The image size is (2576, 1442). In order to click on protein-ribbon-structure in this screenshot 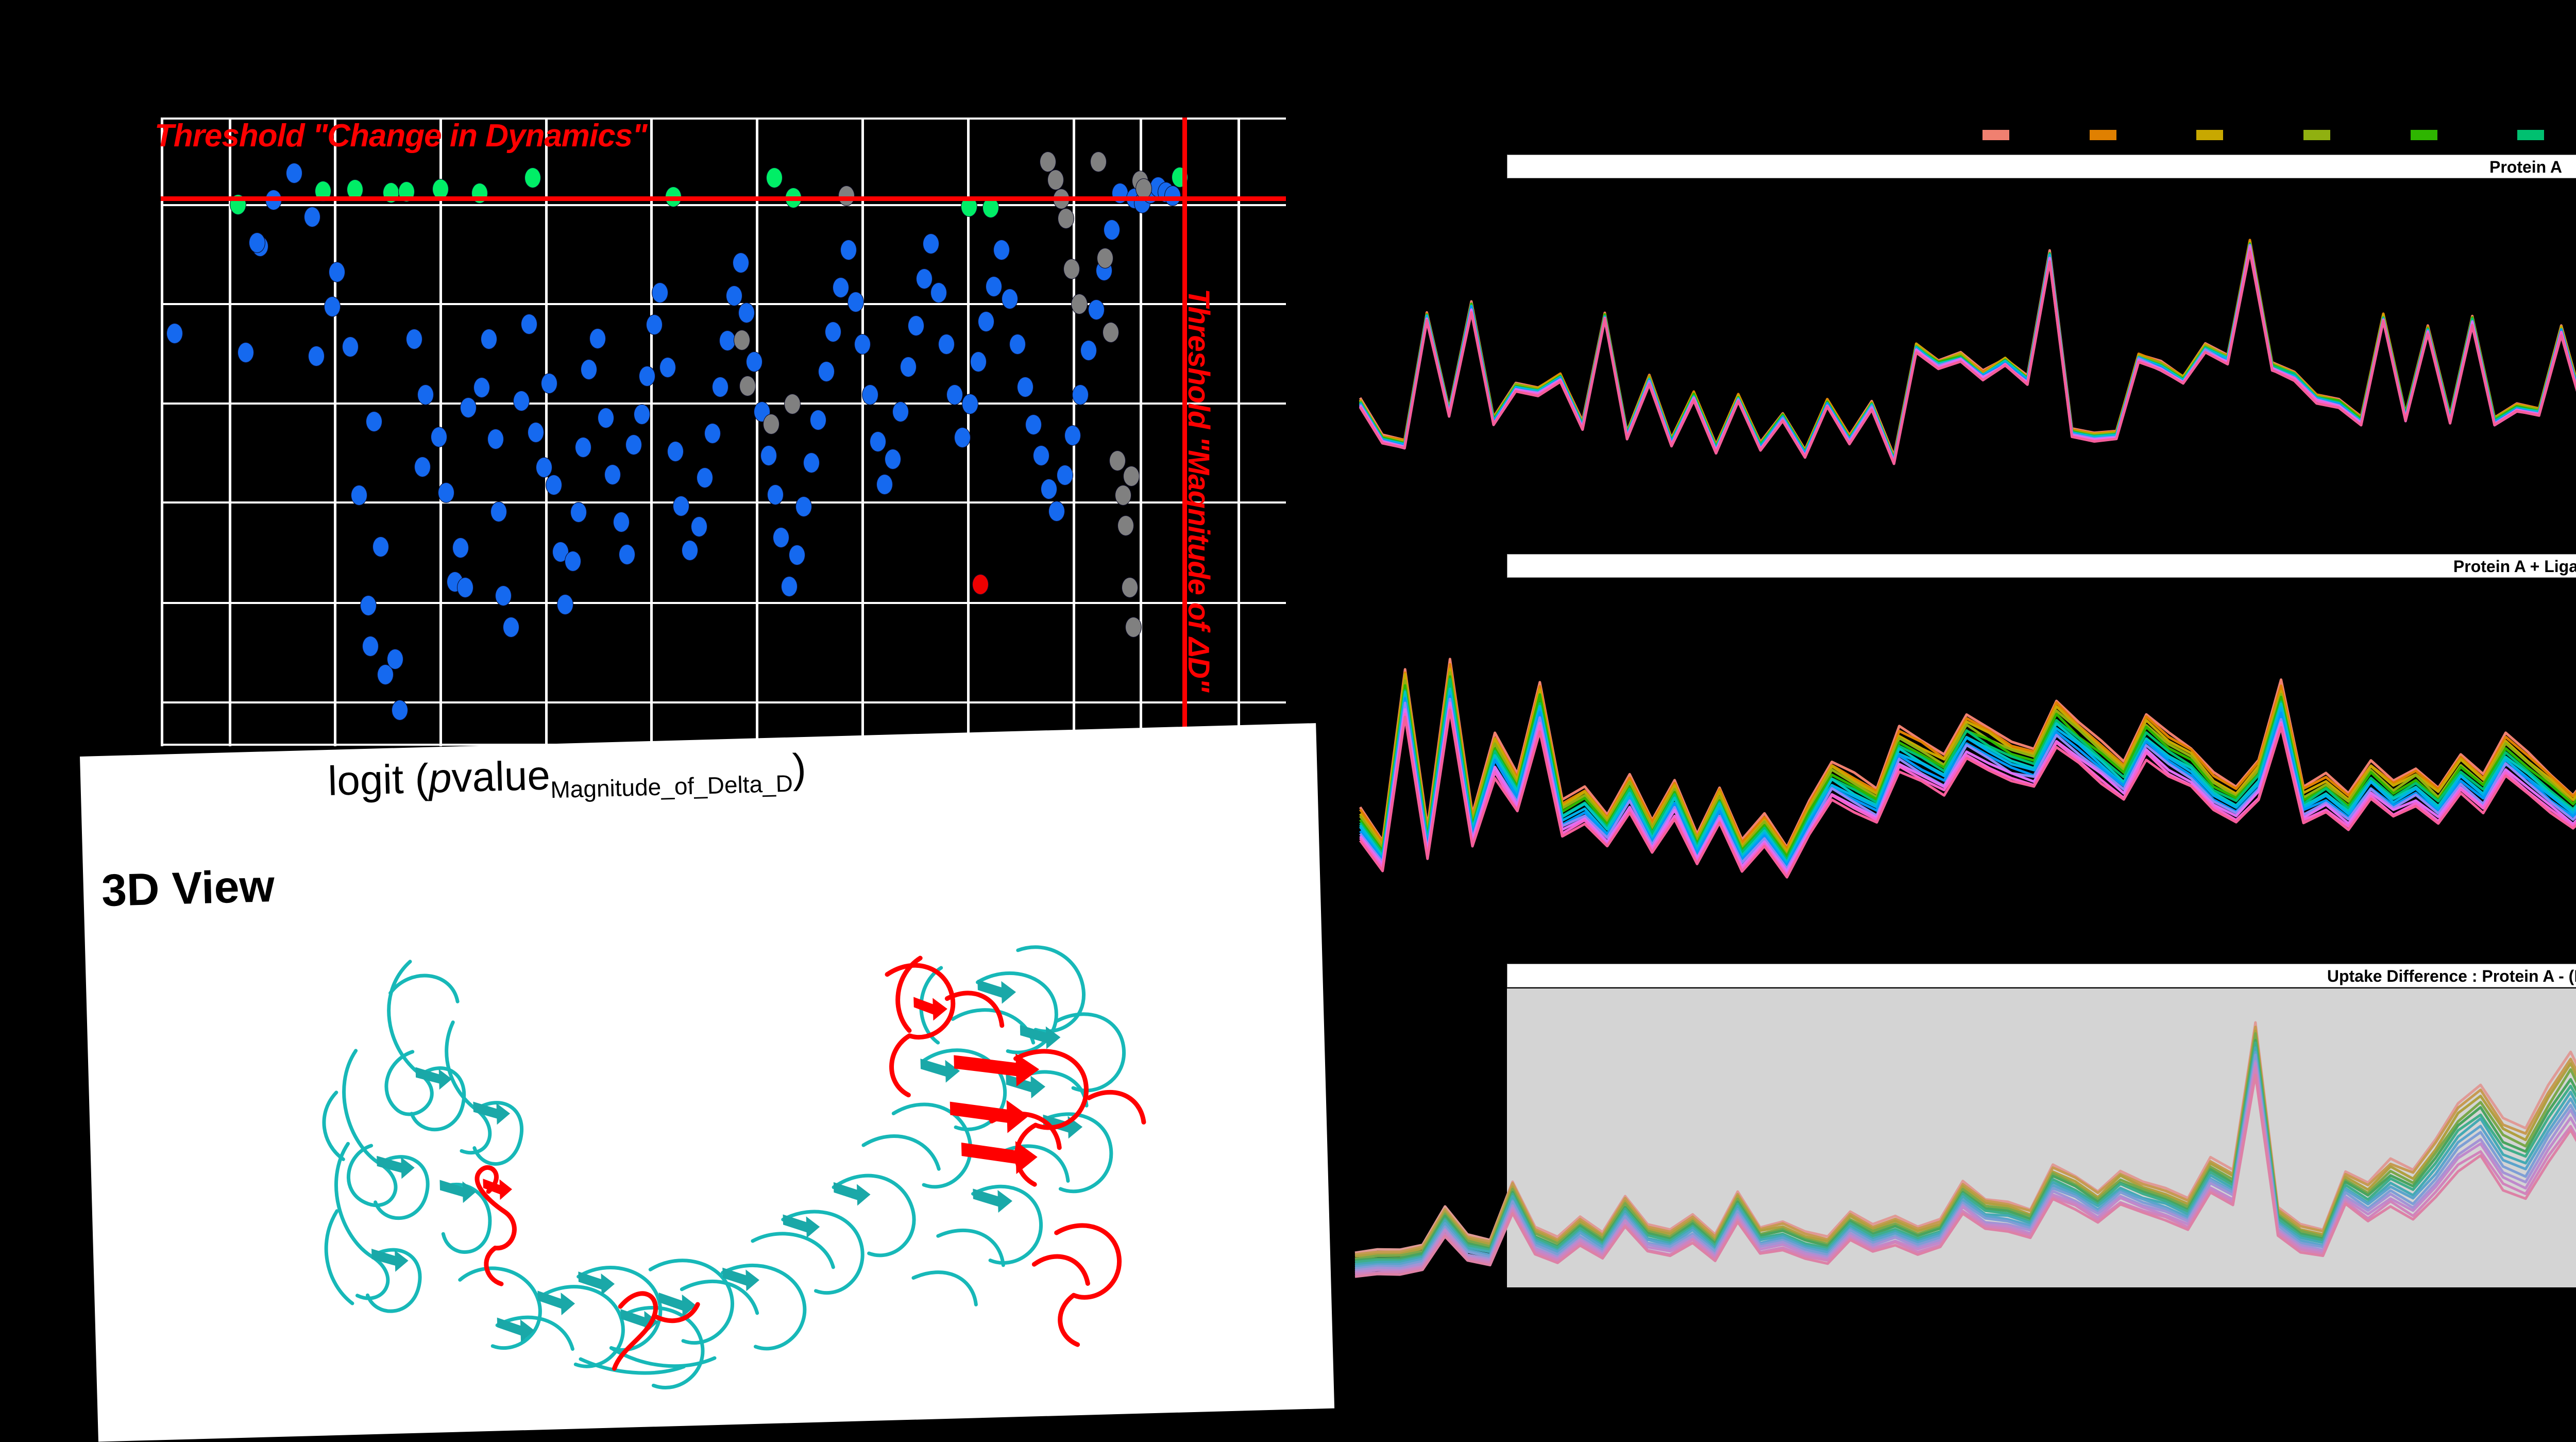, I will do `click(724, 1157)`.